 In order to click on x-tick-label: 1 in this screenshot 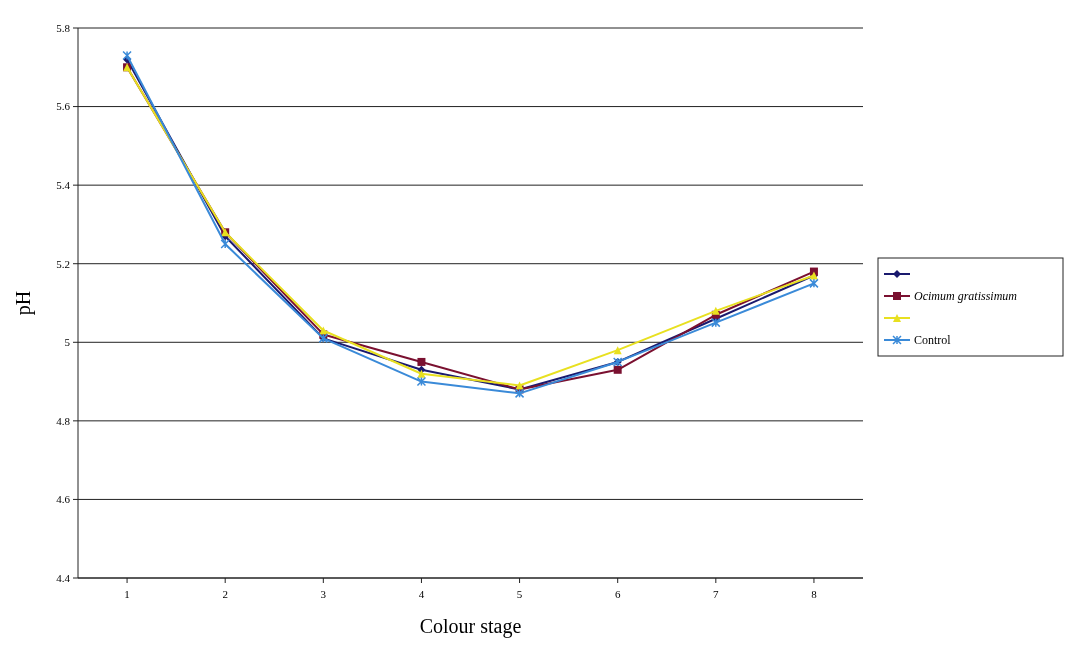, I will do `click(127, 594)`.